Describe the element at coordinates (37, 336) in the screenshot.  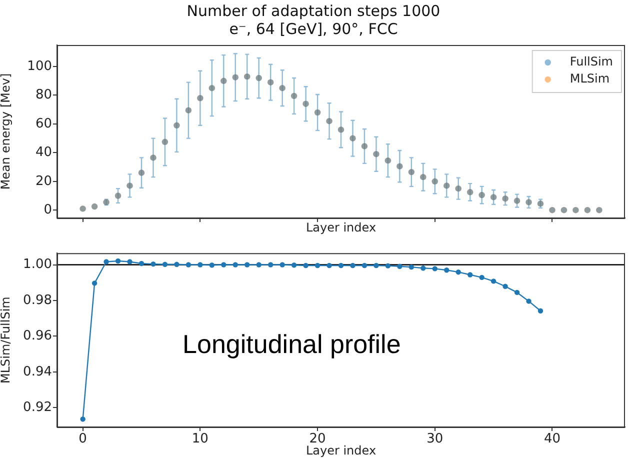
I see `y-tick-label: 0.96` at that location.